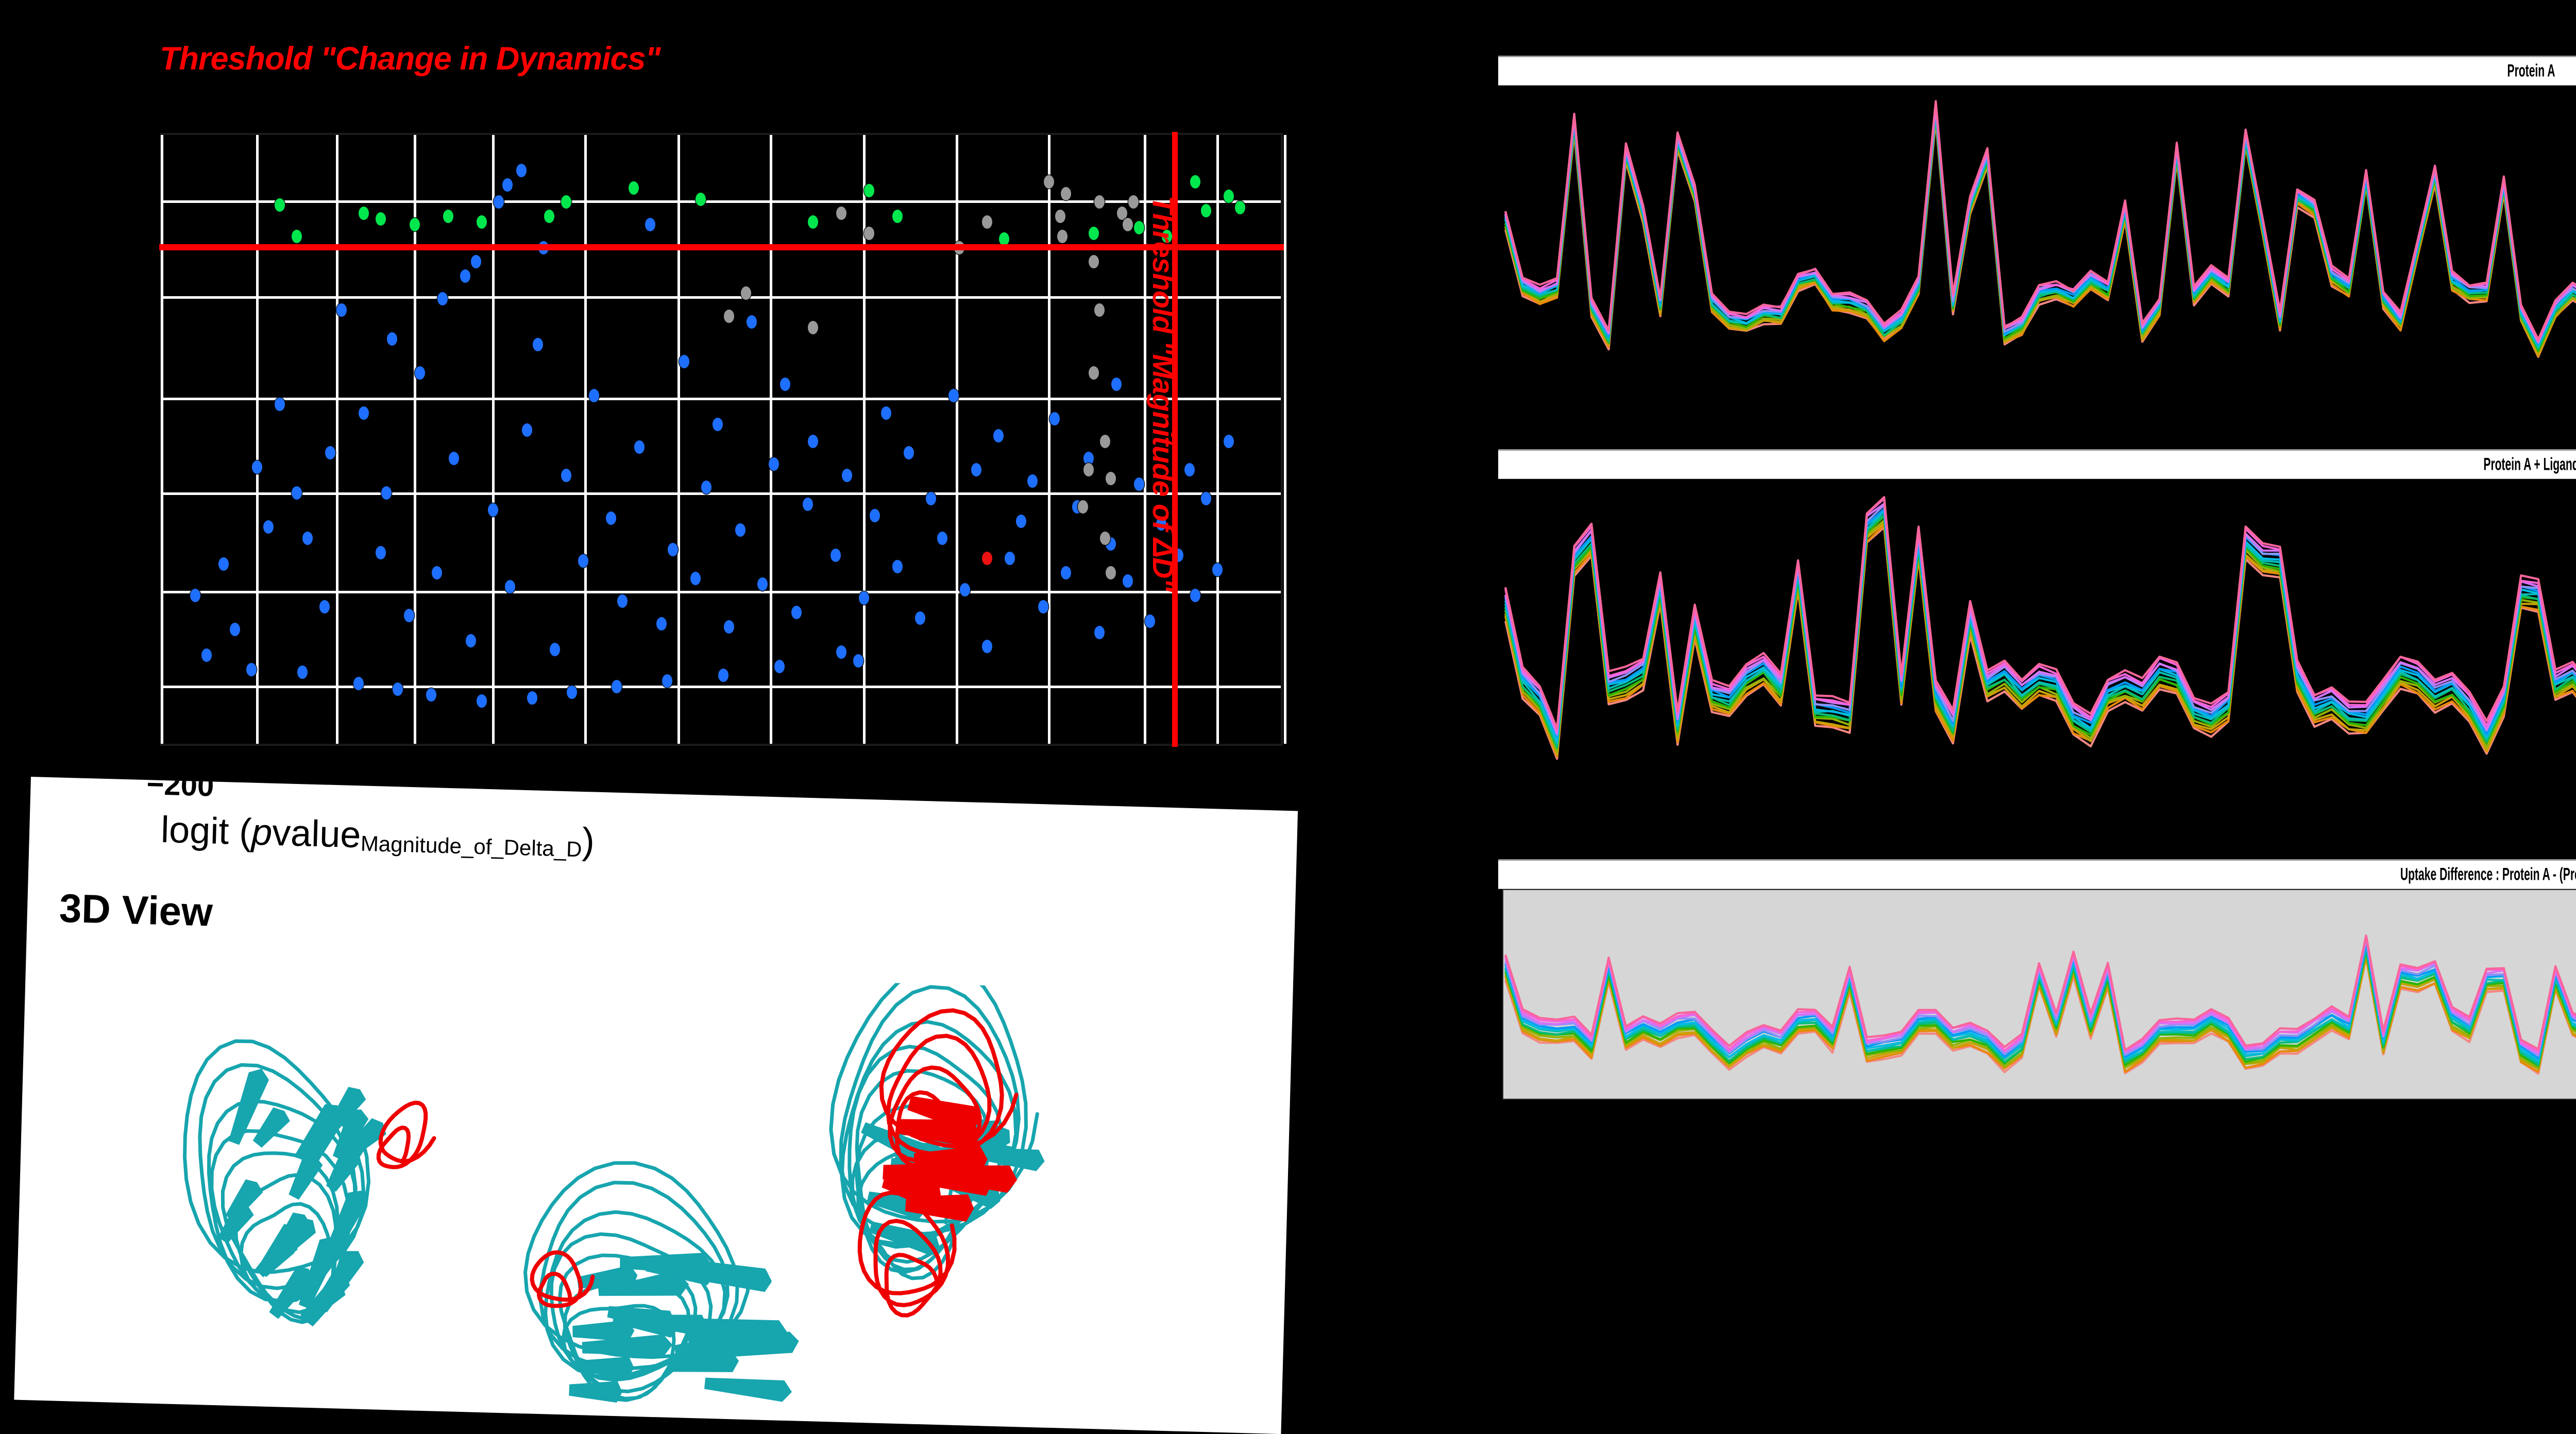 The width and height of the screenshot is (2576, 1434). Describe the element at coordinates (641, 1192) in the screenshot. I see `protein-structure-ribbon` at that location.